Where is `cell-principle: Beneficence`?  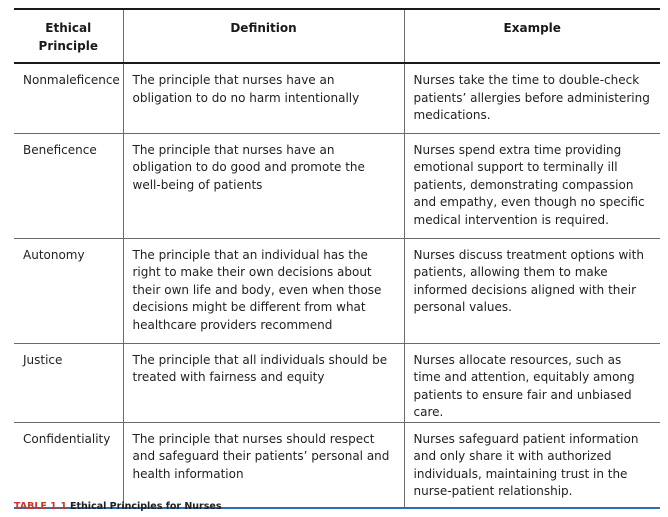
cell-principle: Beneficence is located at coordinates (68, 185).